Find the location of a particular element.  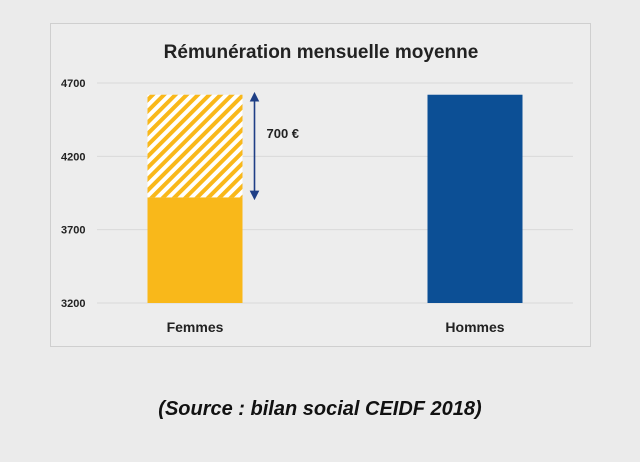

chart-title: Rémunération mensuelle moyenne is located at coordinates (321, 52).